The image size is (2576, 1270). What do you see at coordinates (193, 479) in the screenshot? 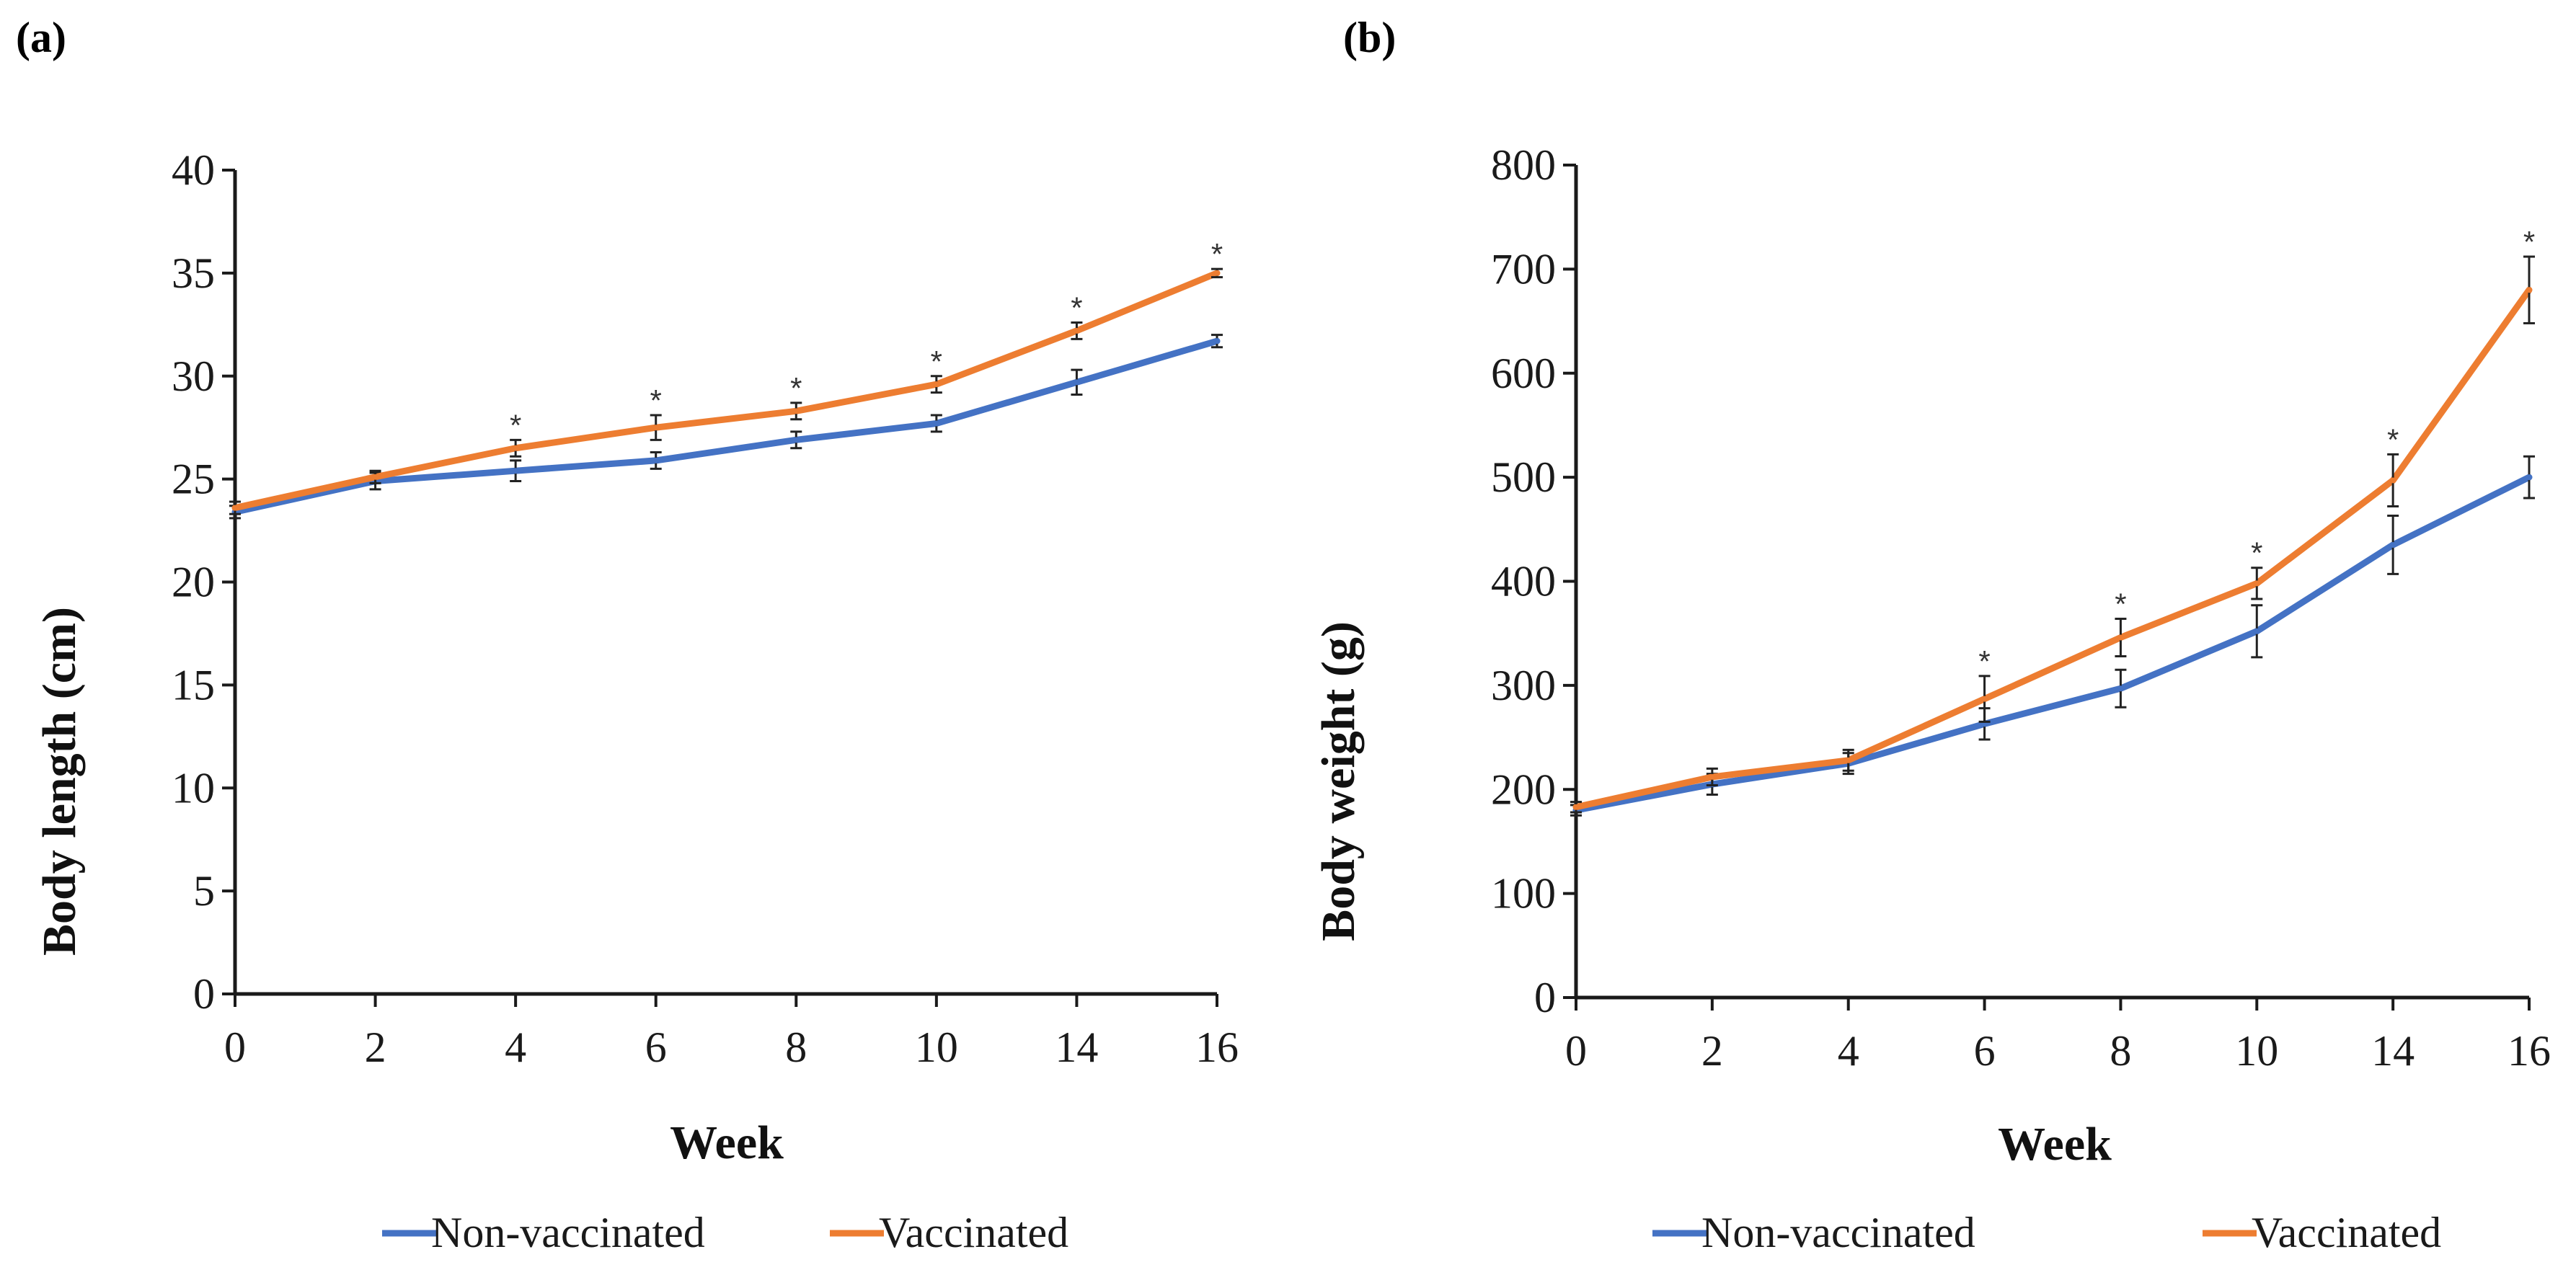
I see `y-tick-label-a: 25` at bounding box center [193, 479].